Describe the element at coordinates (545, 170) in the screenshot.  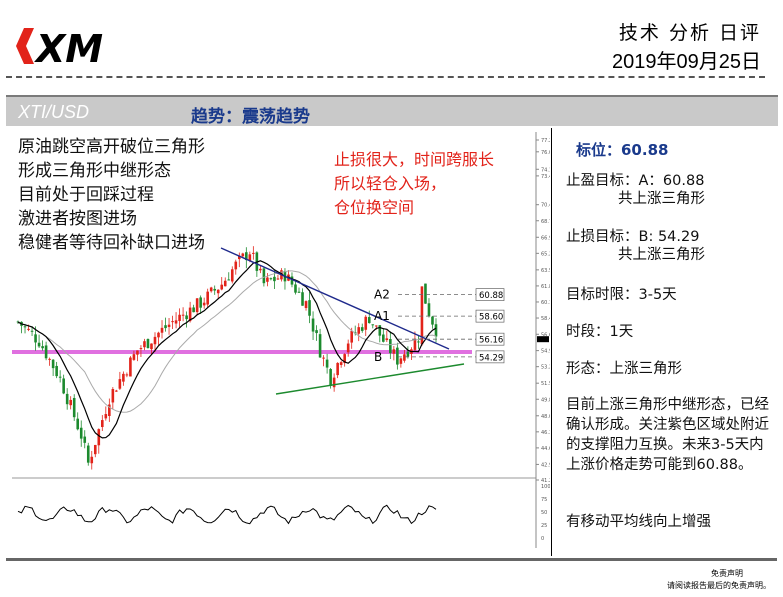
I see `price-tick-label: 74.15` at that location.